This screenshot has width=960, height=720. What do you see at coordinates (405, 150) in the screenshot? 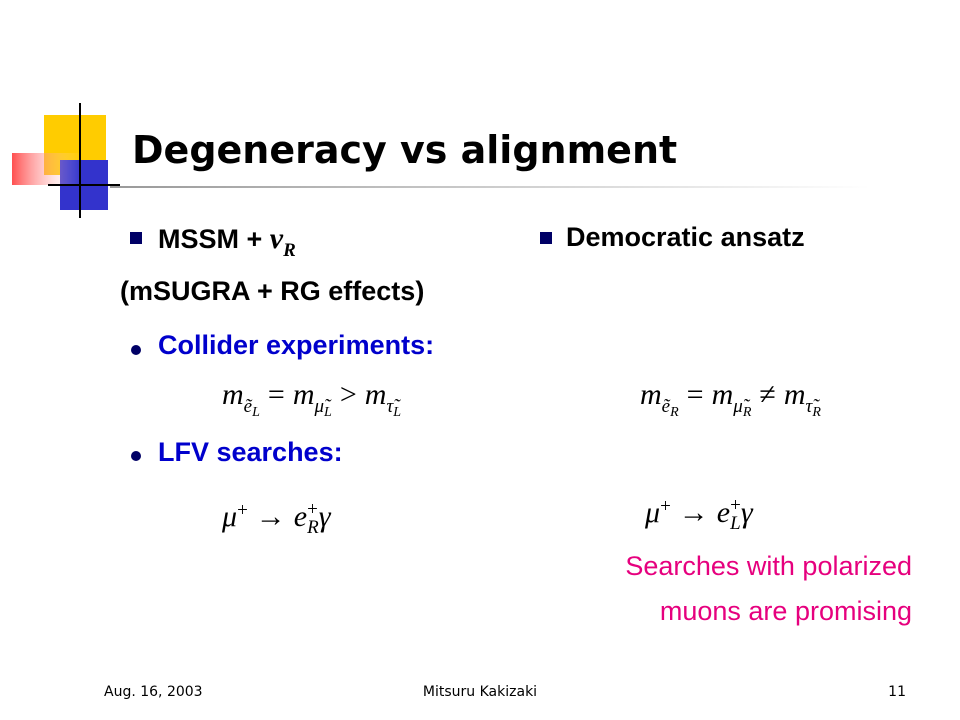
I see `slide-title: Degeneracy vs alignment` at bounding box center [405, 150].